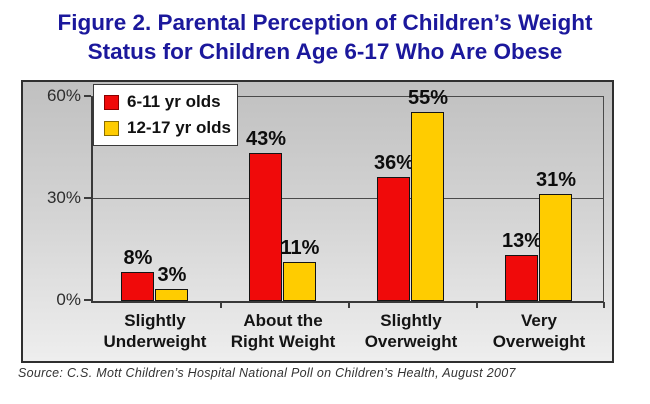 This screenshot has height=404, width=650. Describe the element at coordinates (155, 331) in the screenshot. I see `x-axis-category-label: Slightly Underweight` at that location.